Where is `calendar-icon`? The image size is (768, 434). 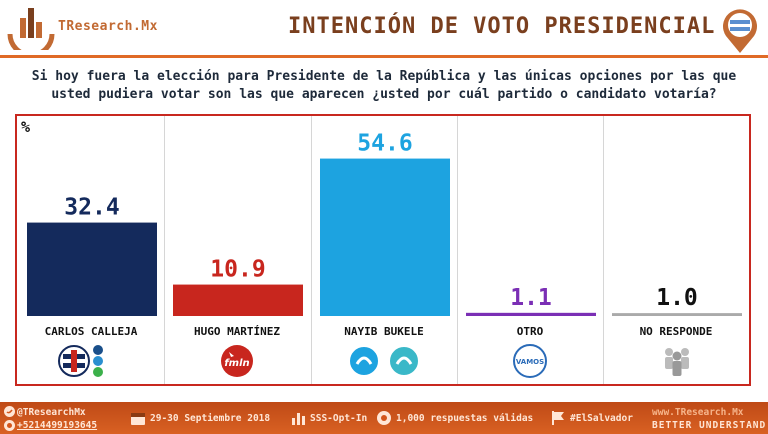
calendar-icon is located at coordinates (138, 419).